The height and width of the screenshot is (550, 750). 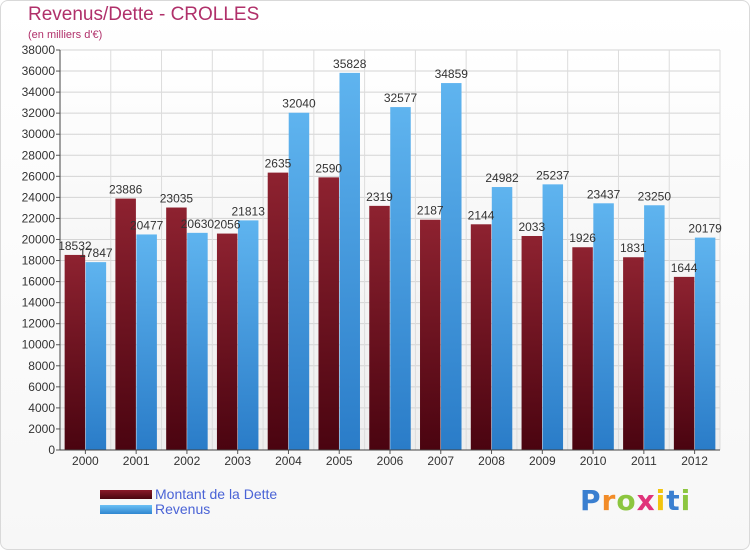 I want to click on y-tick-label: 30000, so click(x=39, y=134).